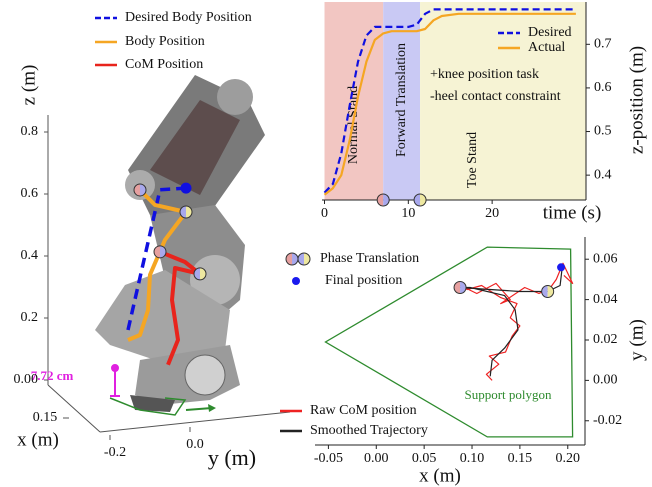 The height and width of the screenshot is (487, 652). I want to click on x-tick-label: 0, so click(324, 213).